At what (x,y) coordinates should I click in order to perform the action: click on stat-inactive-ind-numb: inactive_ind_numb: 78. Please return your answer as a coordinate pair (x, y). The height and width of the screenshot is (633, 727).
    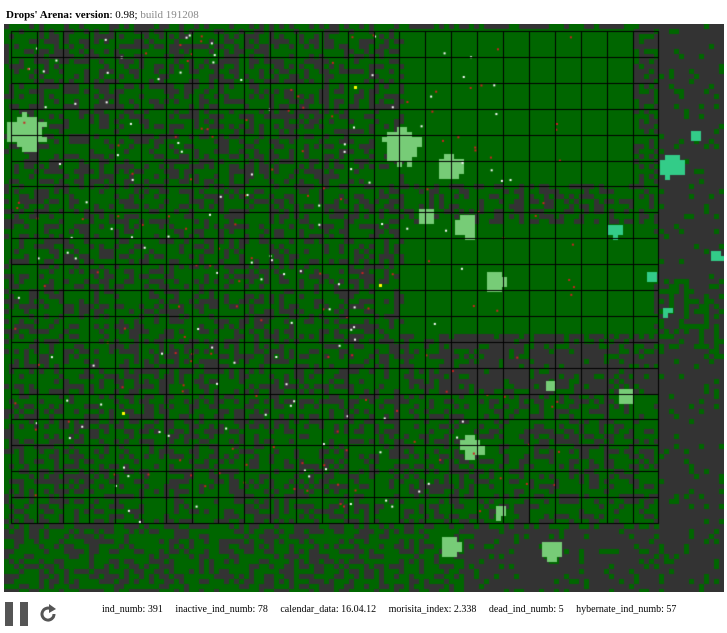
    Looking at the image, I should click on (221, 609).